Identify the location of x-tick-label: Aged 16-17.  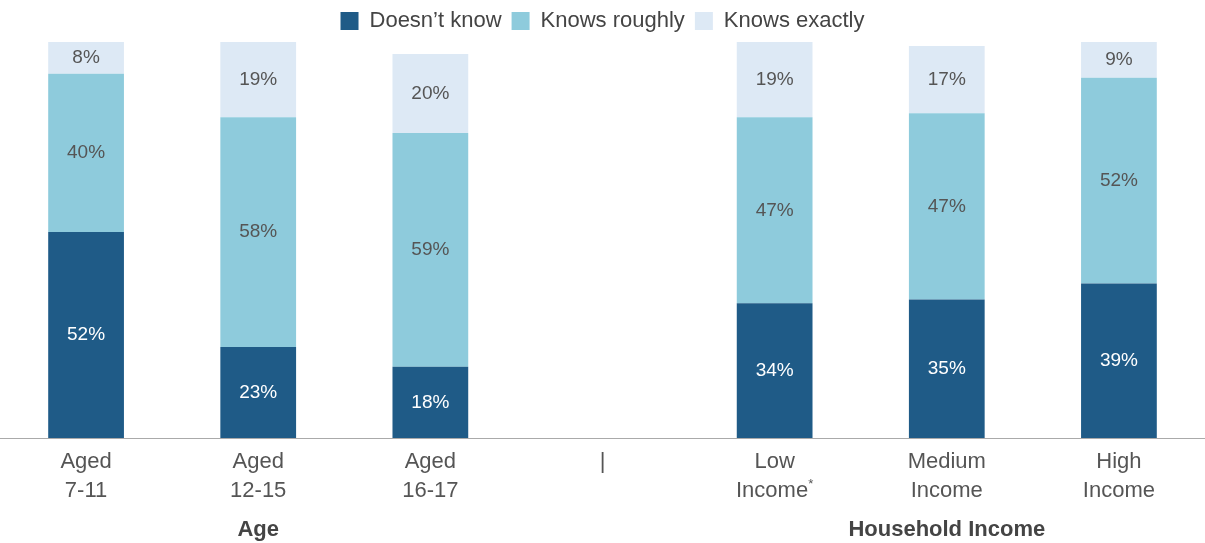
(430, 475).